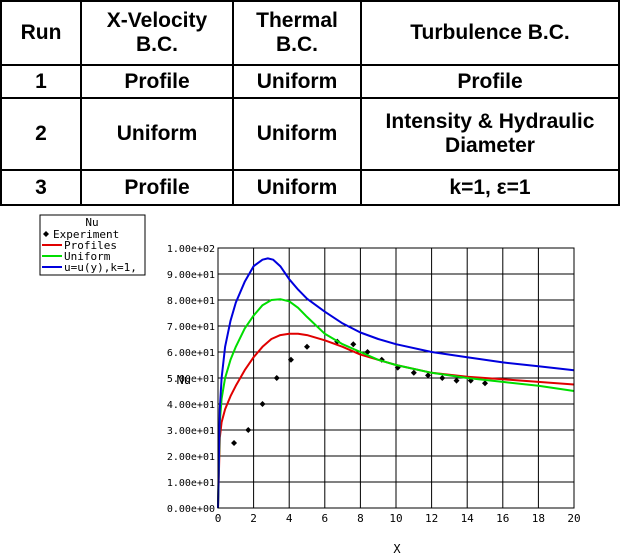 The height and width of the screenshot is (557, 623). Describe the element at coordinates (191, 249) in the screenshot. I see `y-tick-label: 1.00e+02` at that location.